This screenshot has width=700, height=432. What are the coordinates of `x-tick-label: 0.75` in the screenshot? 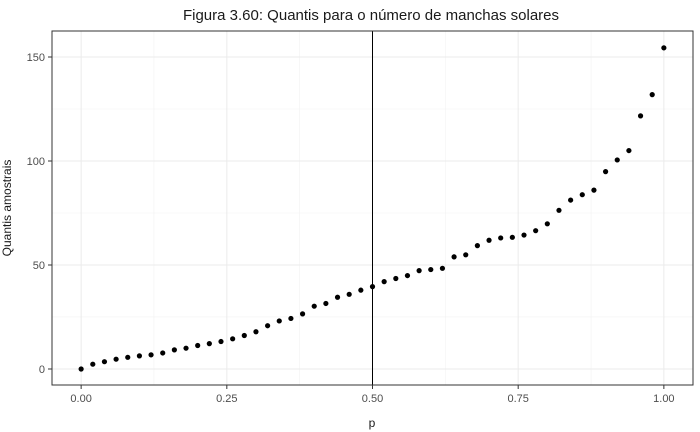 It's located at (517, 399).